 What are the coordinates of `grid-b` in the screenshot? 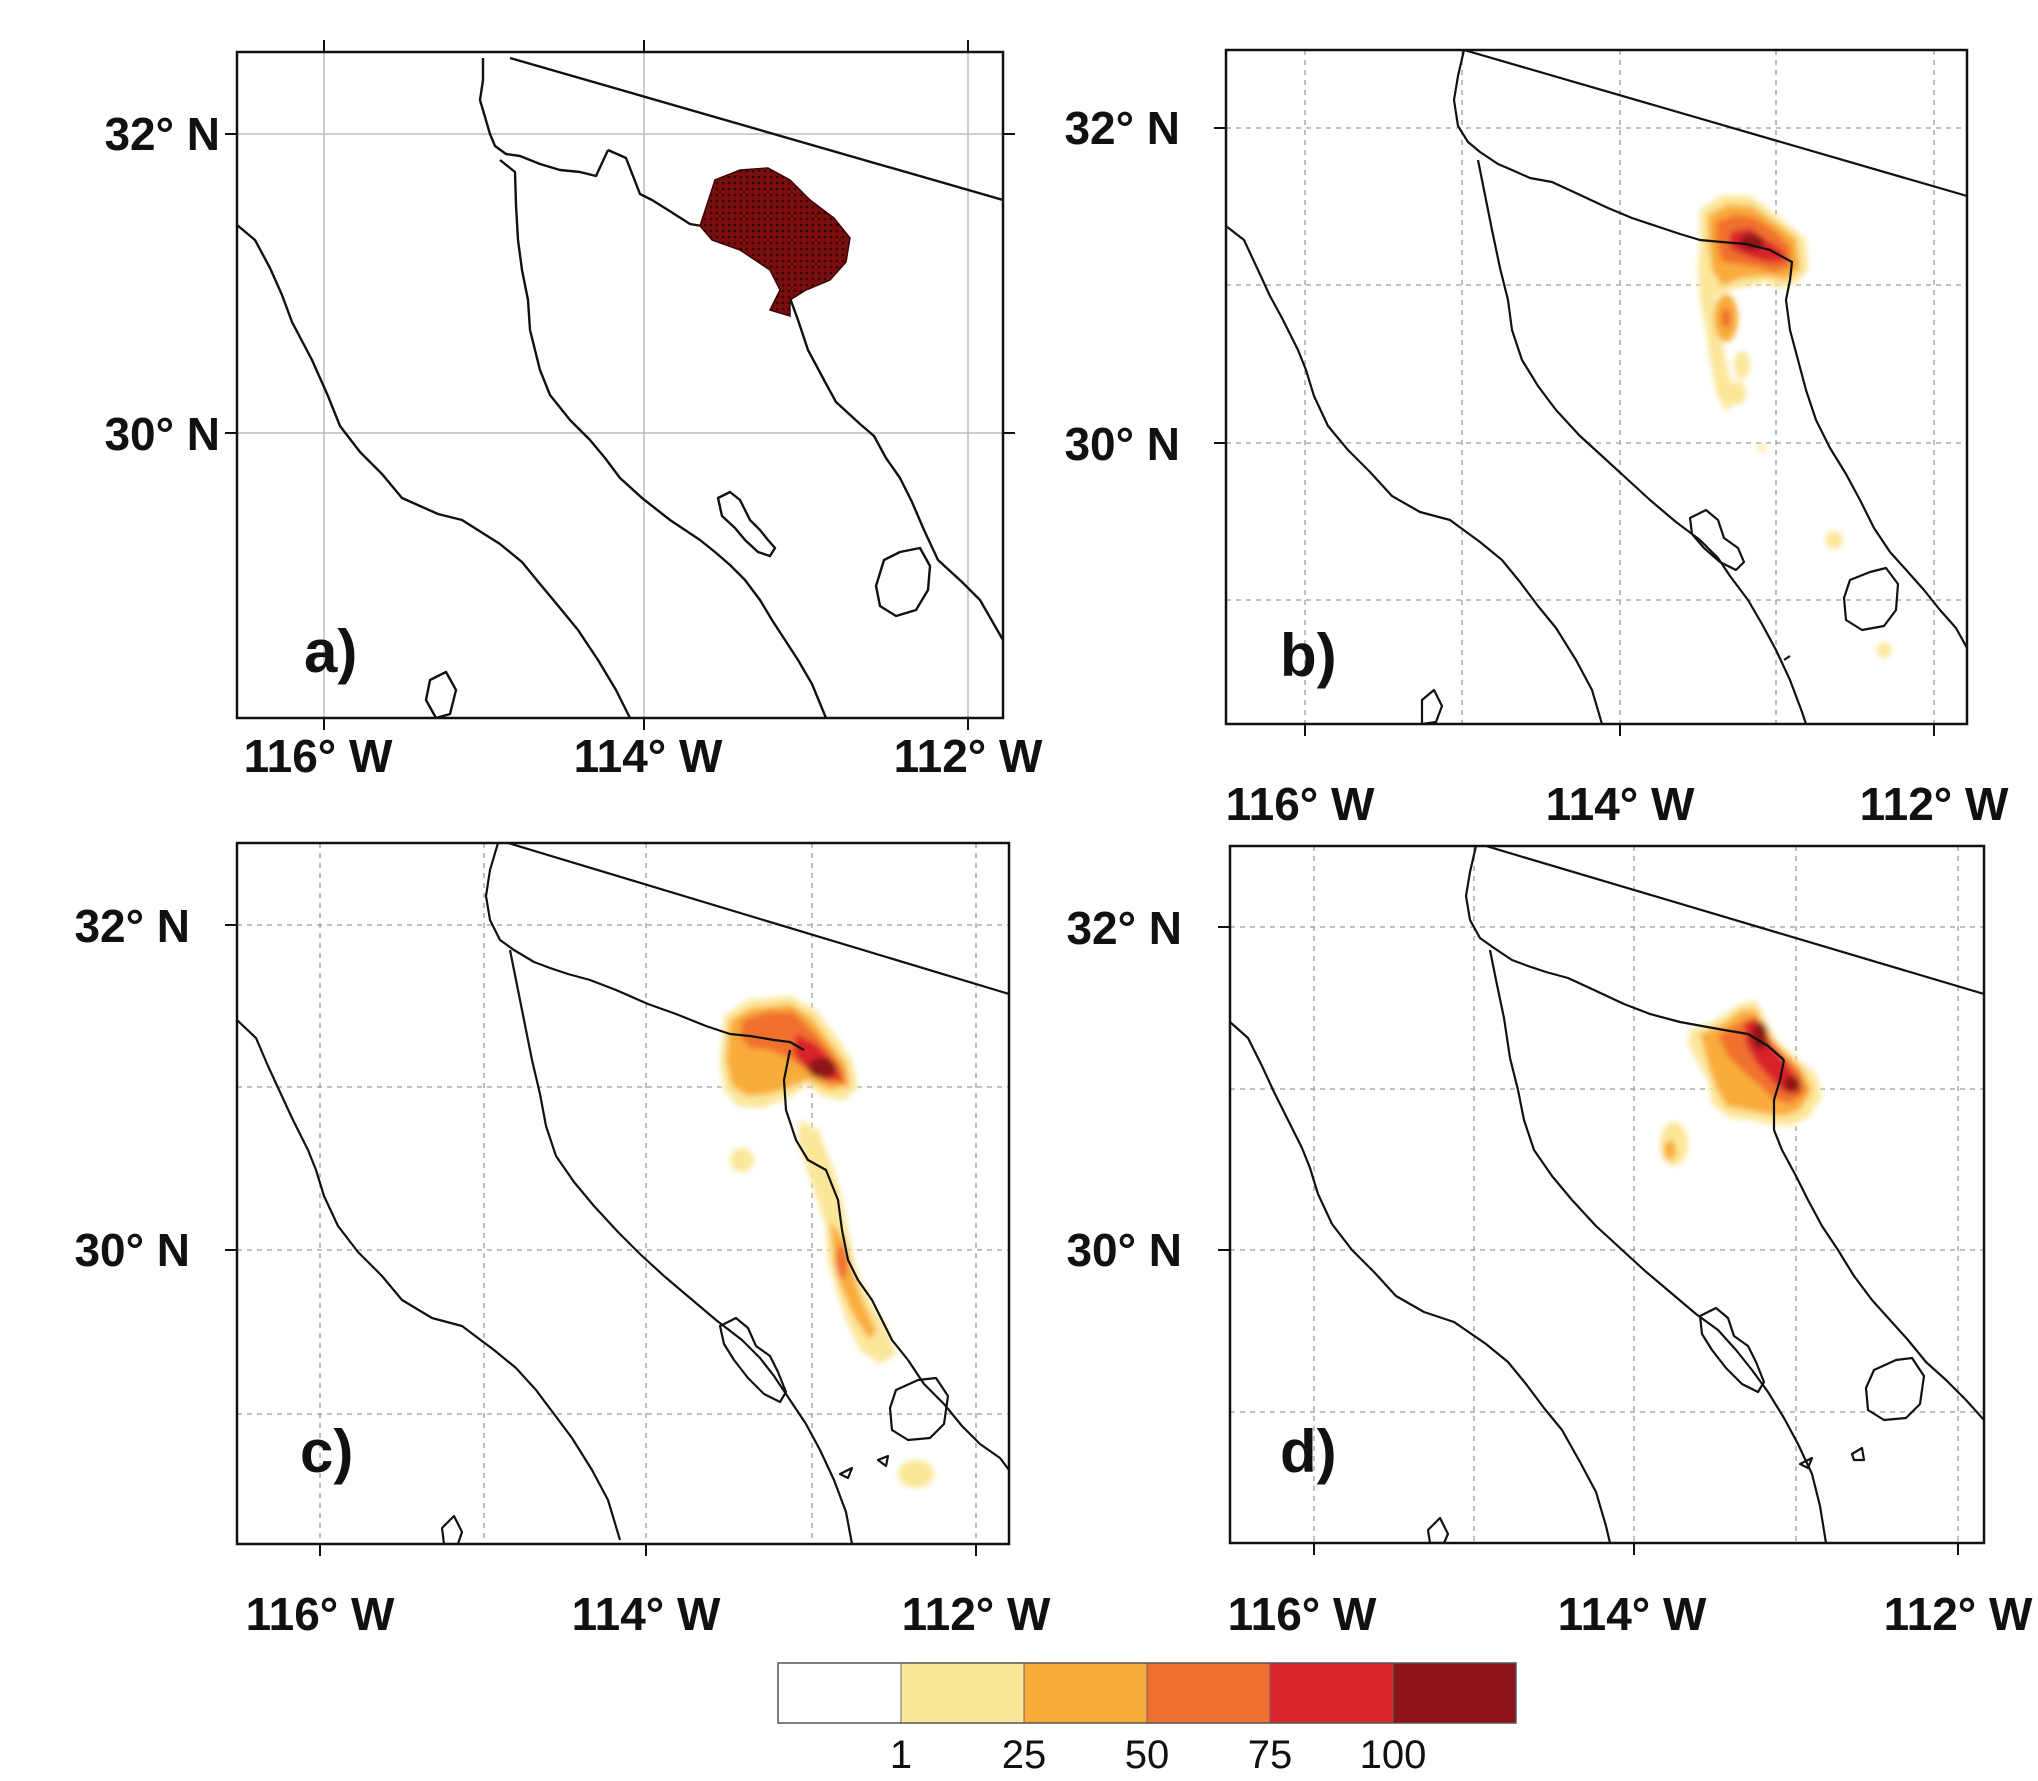 It's located at (1596, 387).